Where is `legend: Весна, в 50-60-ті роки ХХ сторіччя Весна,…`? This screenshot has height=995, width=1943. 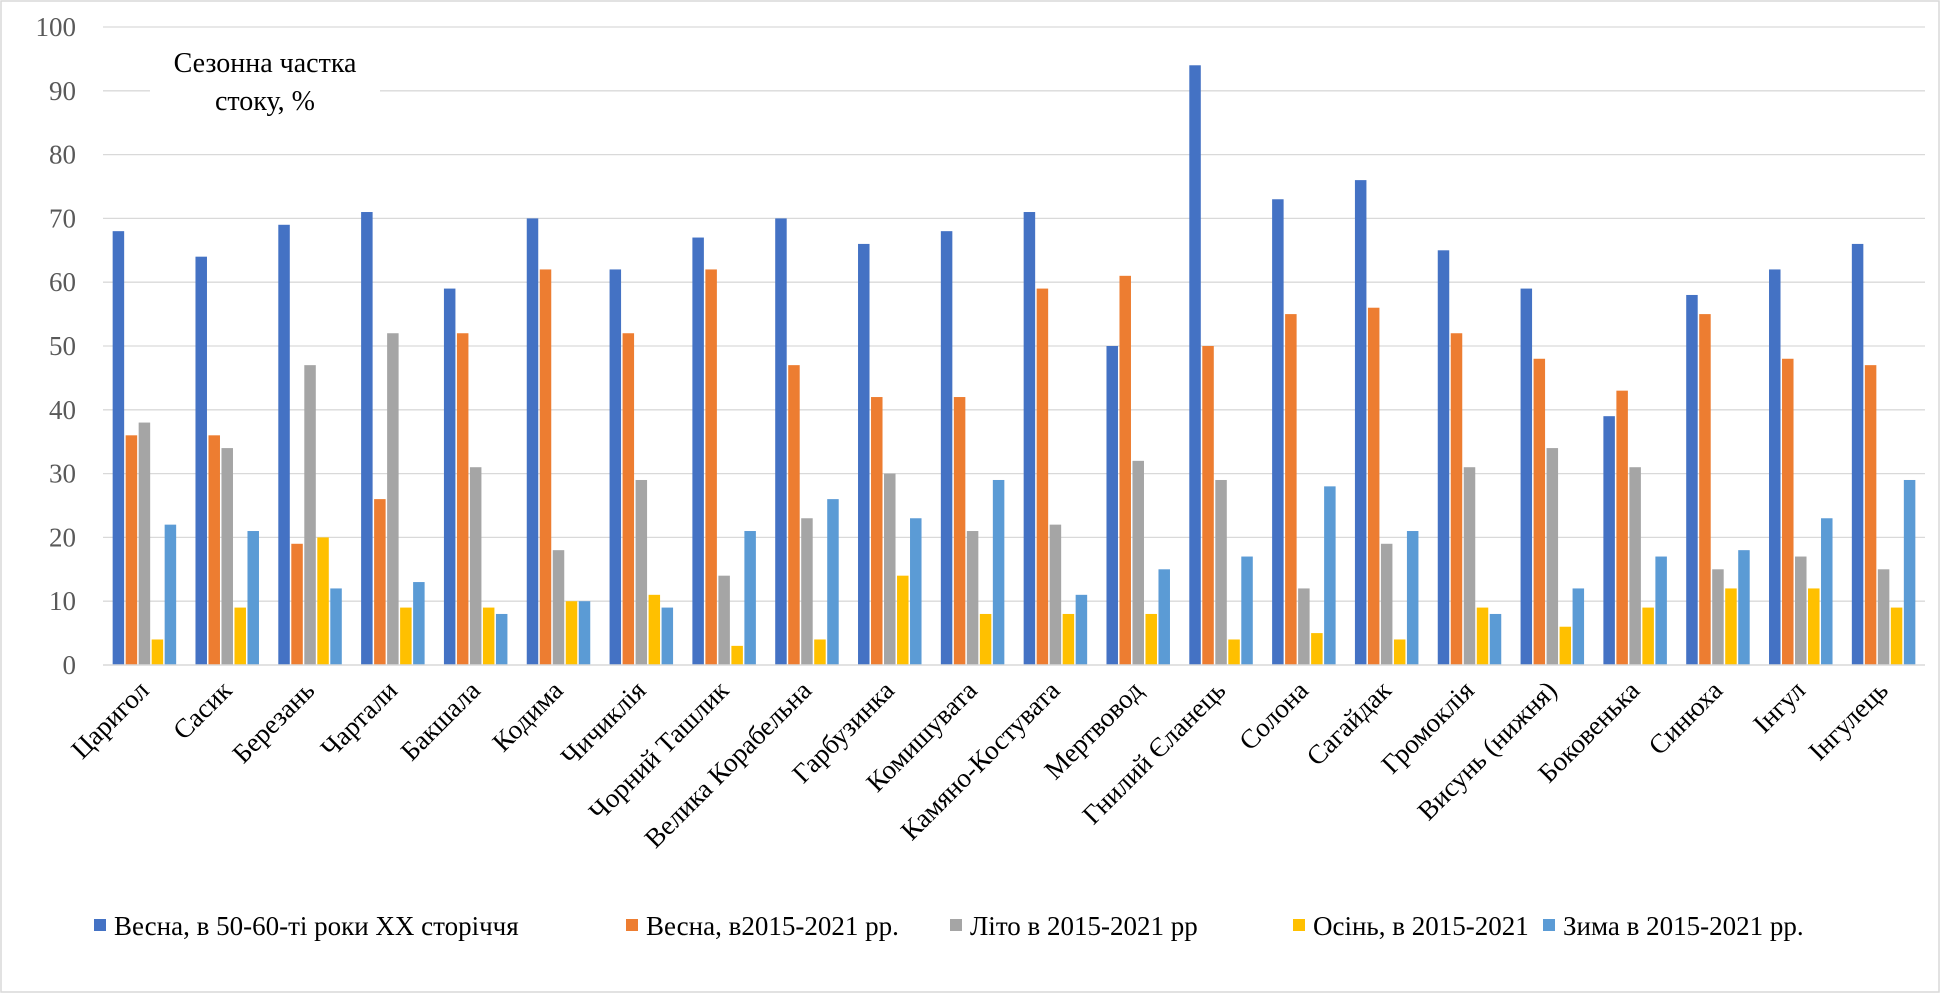
legend: Весна, в 50-60-ті роки ХХ сторіччя Весна,… is located at coordinates (949, 926).